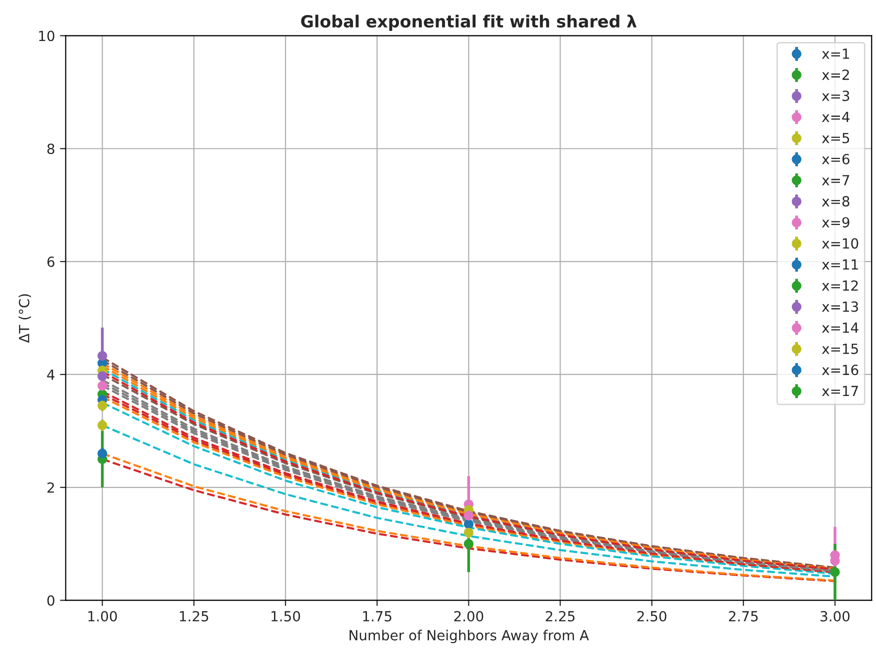 The image size is (876, 649). Describe the element at coordinates (840, 306) in the screenshot. I see `legend-label: x=13` at that location.